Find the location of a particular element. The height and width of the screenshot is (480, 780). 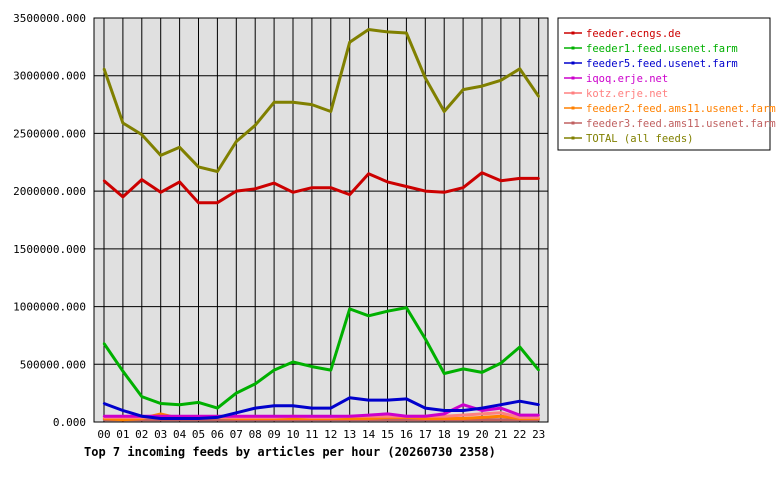

legend-box is located at coordinates (664, 84).